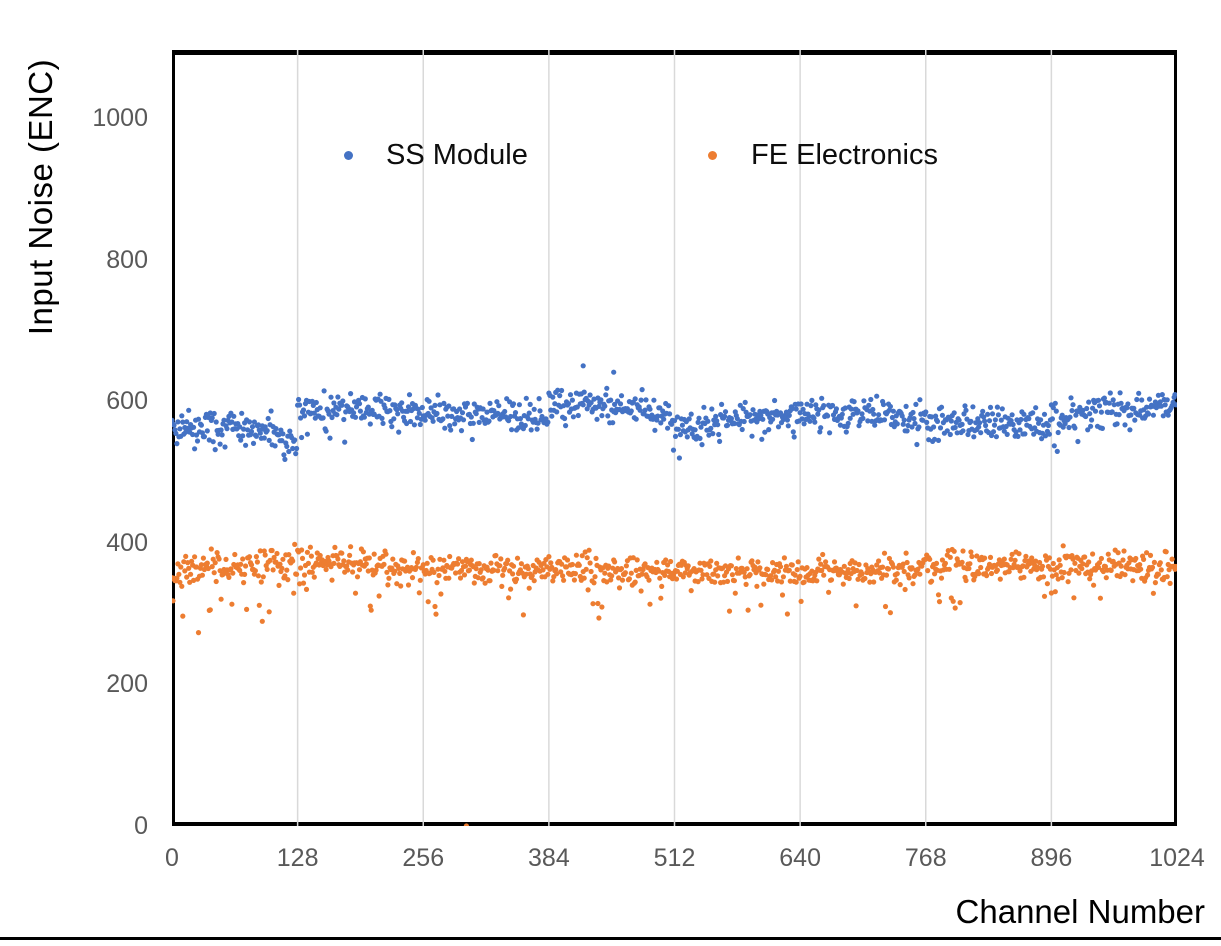 The width and height of the screenshot is (1221, 946). What do you see at coordinates (1051, 858) in the screenshot?
I see `x-tick-label-896: 896` at bounding box center [1051, 858].